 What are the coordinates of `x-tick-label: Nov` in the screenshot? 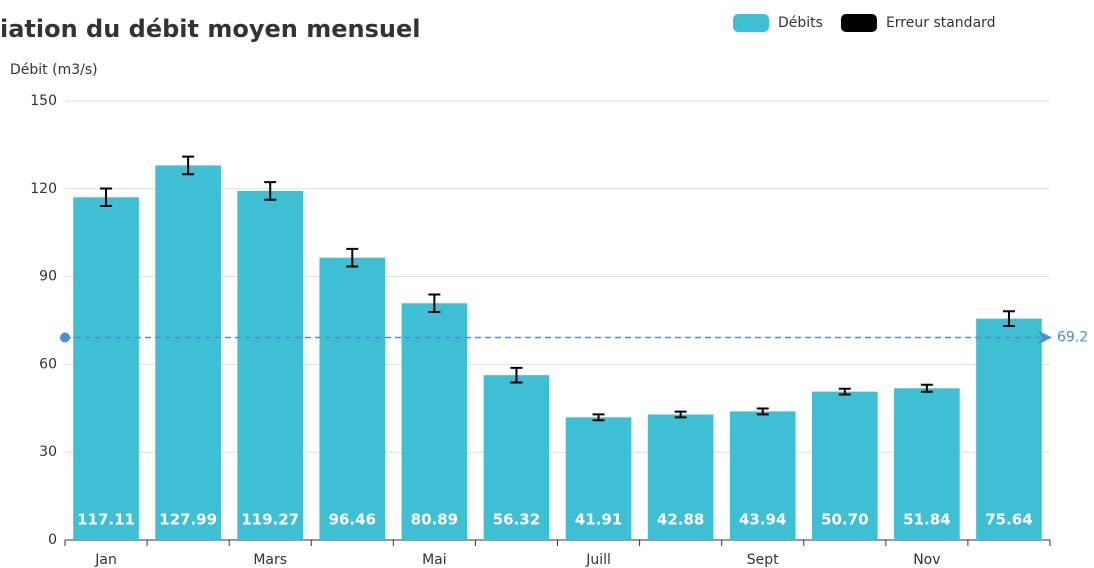 It's located at (926, 560).